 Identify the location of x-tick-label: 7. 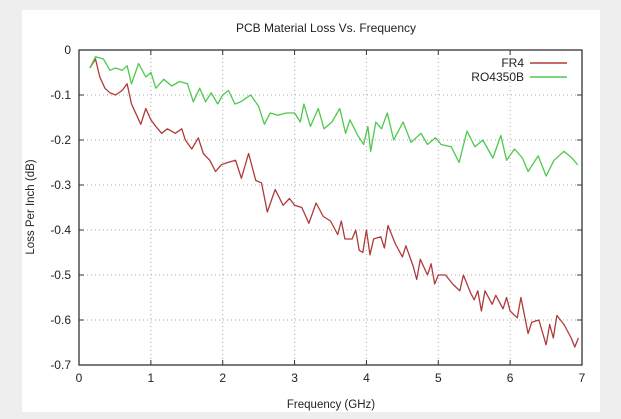
(582, 378).